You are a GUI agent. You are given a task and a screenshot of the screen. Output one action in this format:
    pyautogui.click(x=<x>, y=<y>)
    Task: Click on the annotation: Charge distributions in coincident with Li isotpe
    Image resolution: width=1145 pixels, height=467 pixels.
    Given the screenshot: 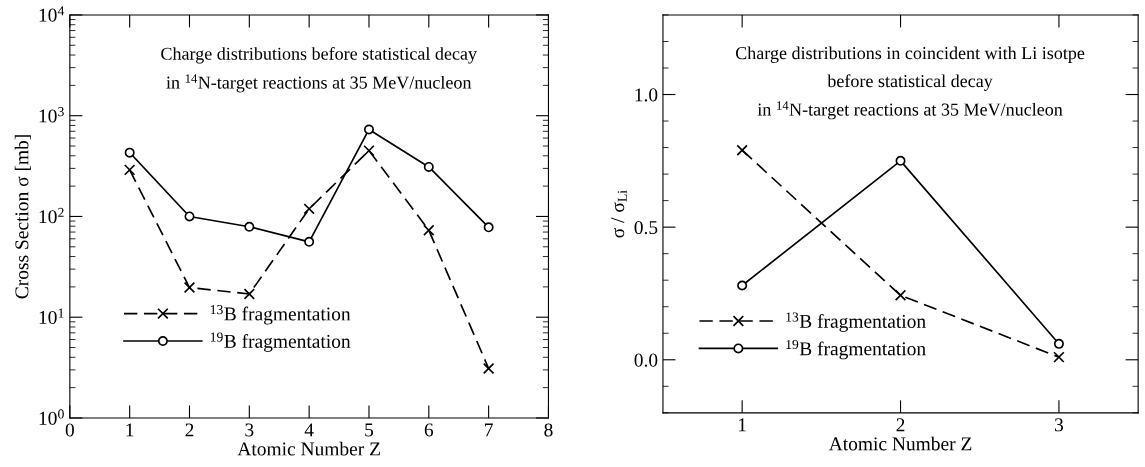 What is the action you would take?
    pyautogui.click(x=910, y=54)
    